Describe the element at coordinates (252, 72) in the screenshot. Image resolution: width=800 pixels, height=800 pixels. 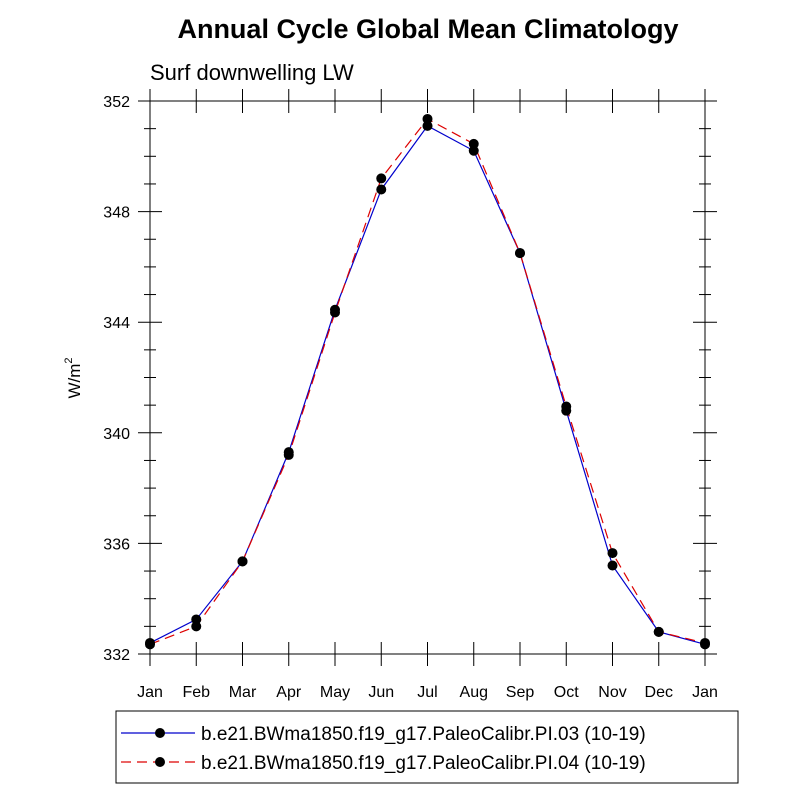
I see `chart-subtitle: Surf downwelling LW` at that location.